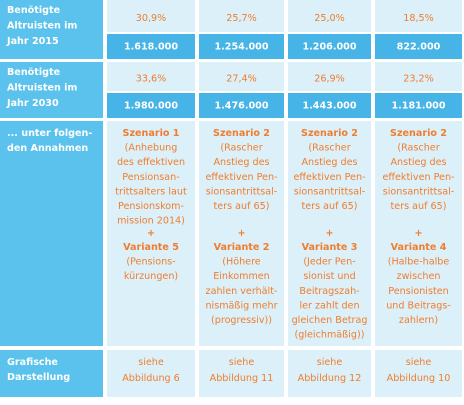  I want to click on figure-ref: Abbildung 6, so click(151, 378).